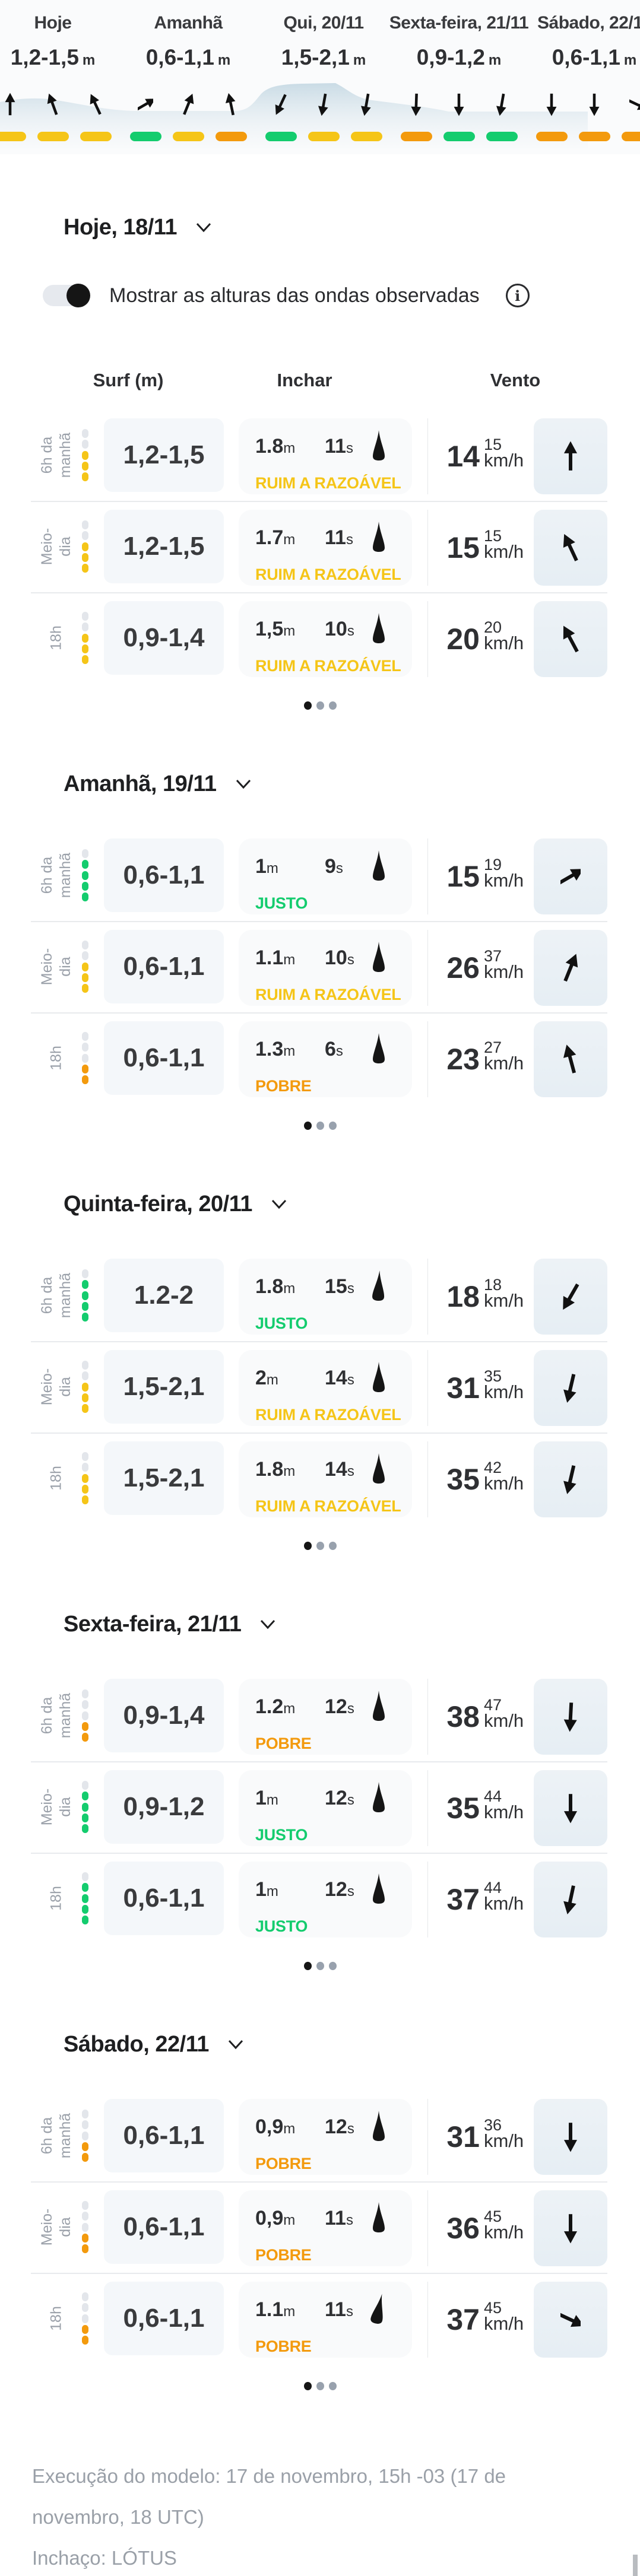 The width and height of the screenshot is (640, 2576). Describe the element at coordinates (44, 57) in the screenshot. I see `height-value: 1,2-1,5` at that location.